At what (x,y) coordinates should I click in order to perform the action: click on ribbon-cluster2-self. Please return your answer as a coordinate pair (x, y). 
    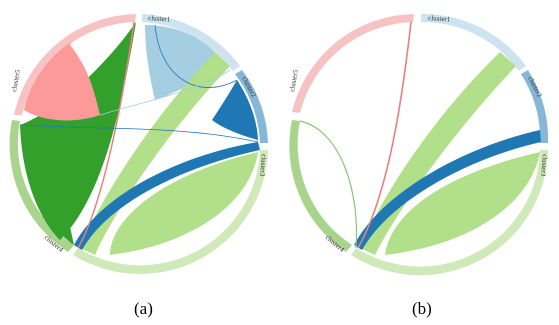
    Looking at the image, I should click on (235, 110).